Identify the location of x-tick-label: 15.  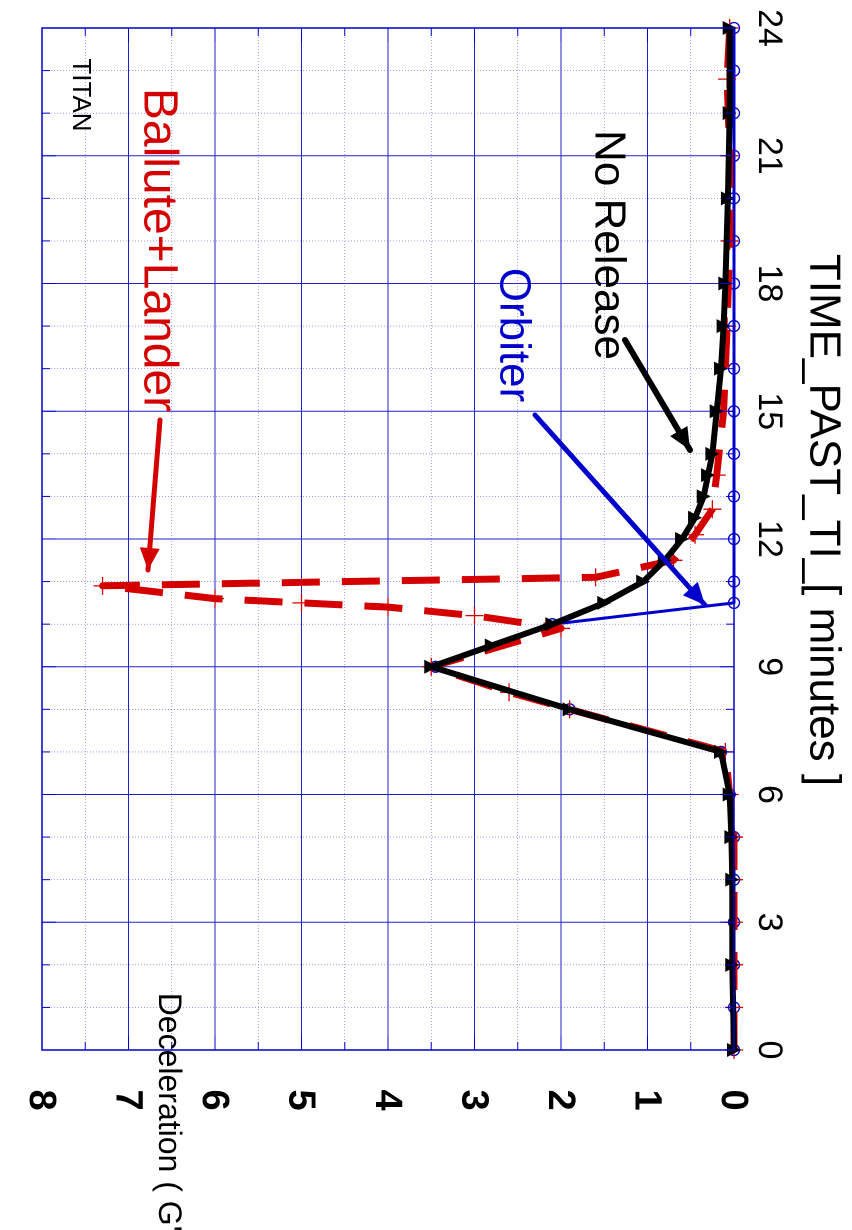
(770, 411).